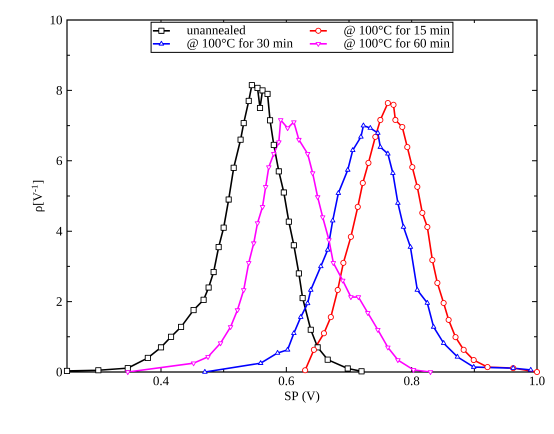 The image size is (554, 434). Describe the element at coordinates (240, 44) in the screenshot. I see `legend-label: @ 100°C for 30 min` at that location.